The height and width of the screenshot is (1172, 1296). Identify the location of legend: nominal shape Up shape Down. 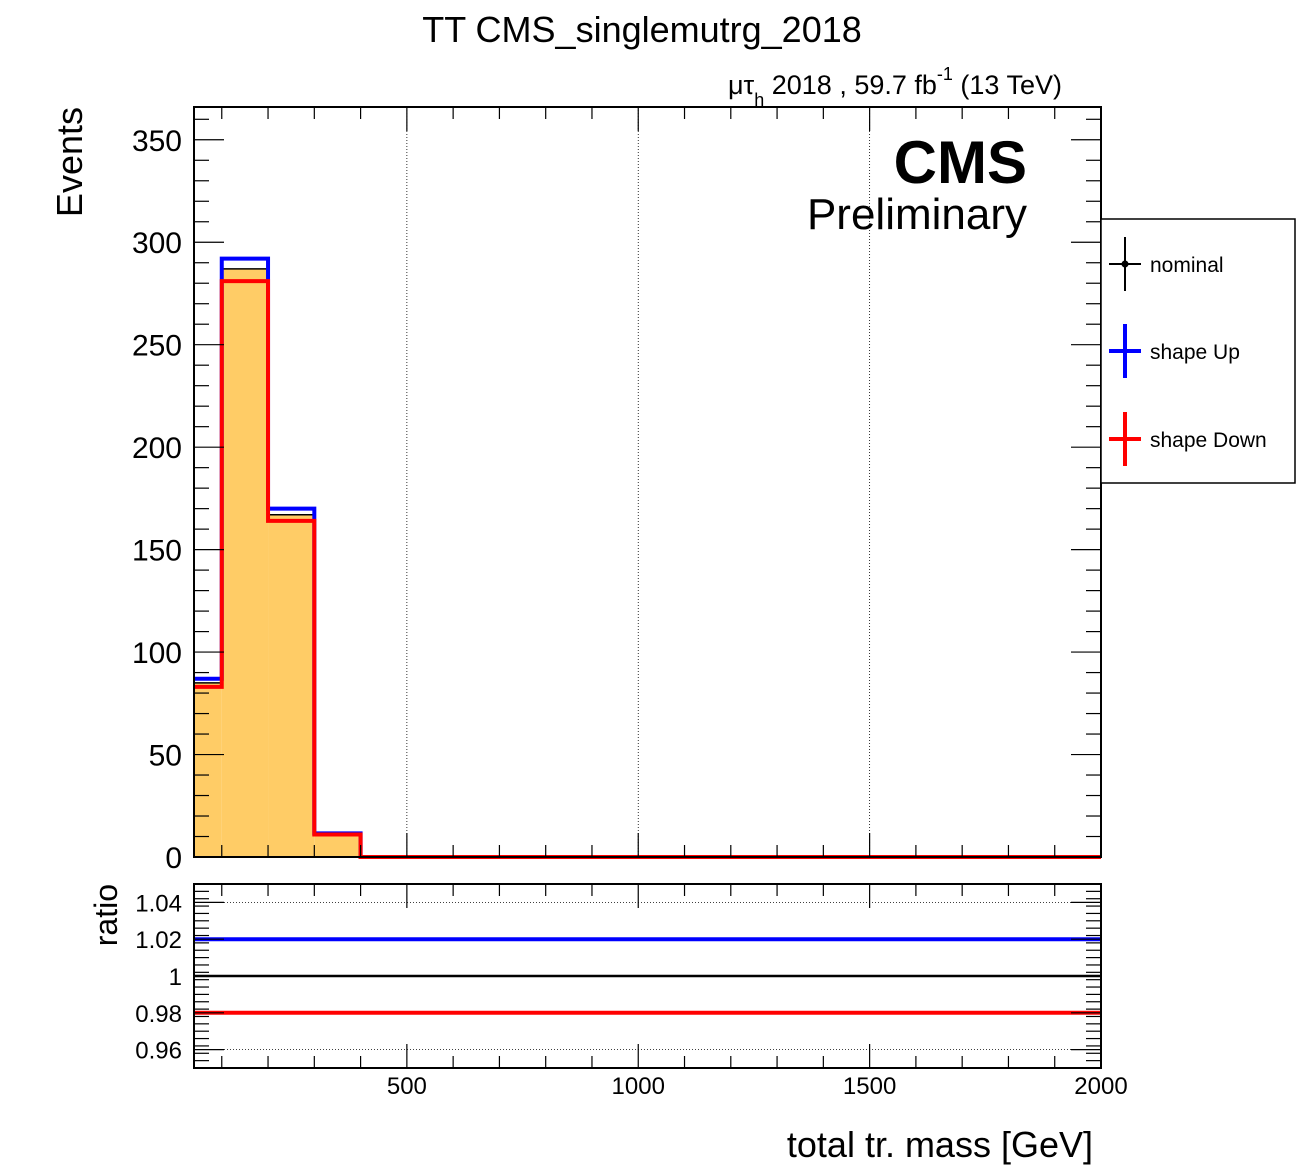
(1198, 351).